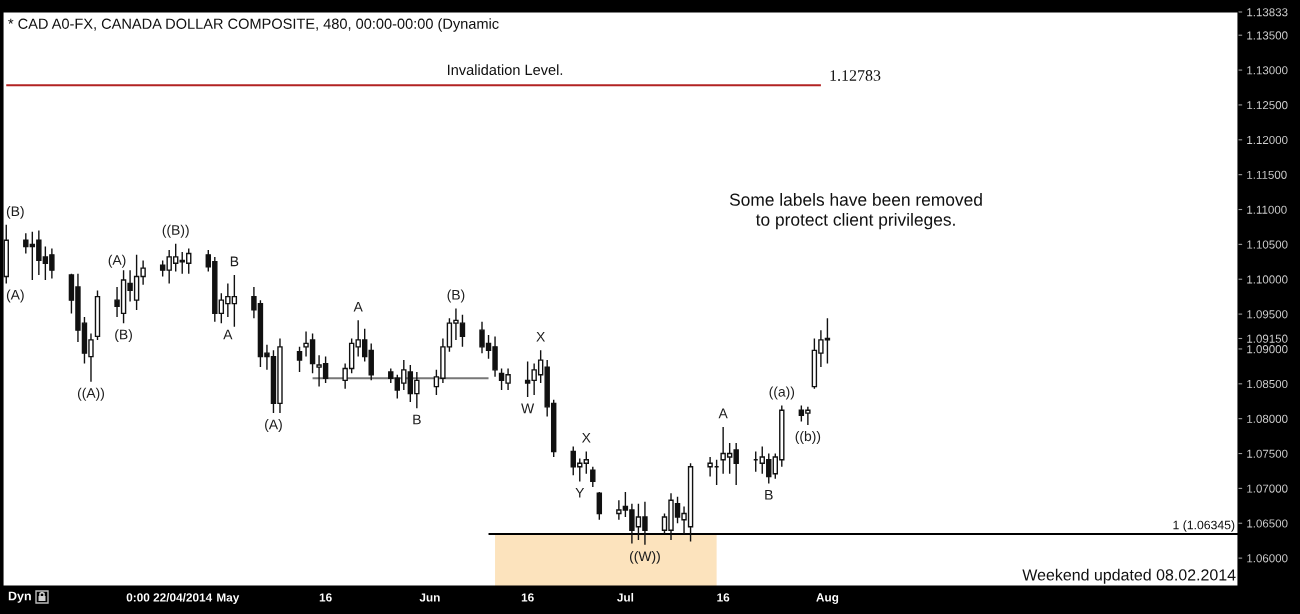 This screenshot has height=614, width=1300. Describe the element at coordinates (1267, 488) in the screenshot. I see `y-tick-label: 1.07000` at that location.